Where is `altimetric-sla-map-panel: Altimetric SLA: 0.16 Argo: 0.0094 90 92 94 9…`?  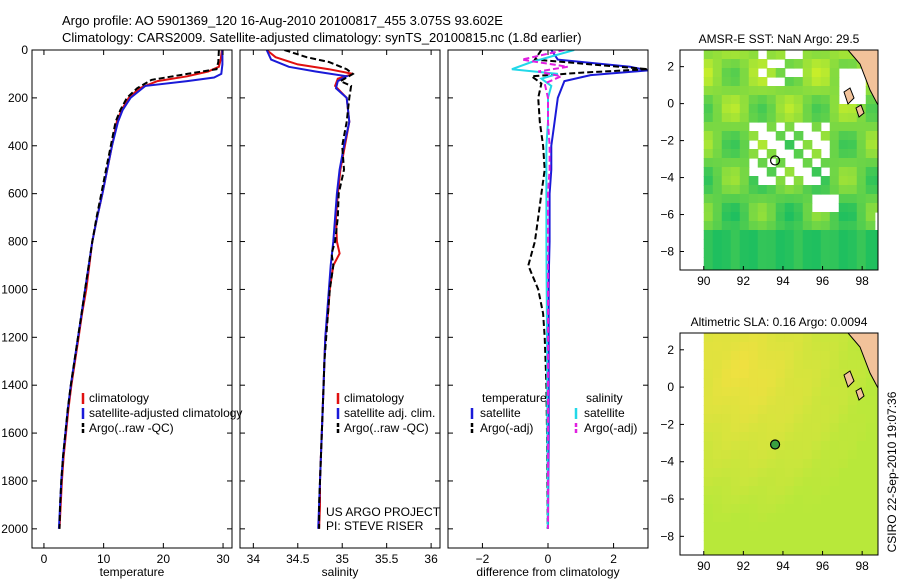 altimetric-sla-map-panel: Altimetric SLA: 0.16 Argo: 0.0094 90 92 94 9… is located at coordinates (769, 444).